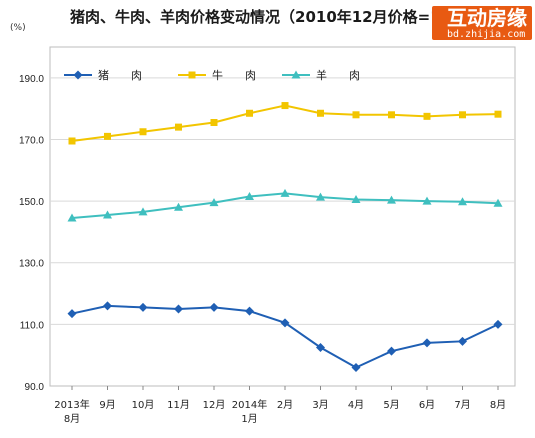  I want to click on legend-item-1: 猪 肉, so click(103, 75).